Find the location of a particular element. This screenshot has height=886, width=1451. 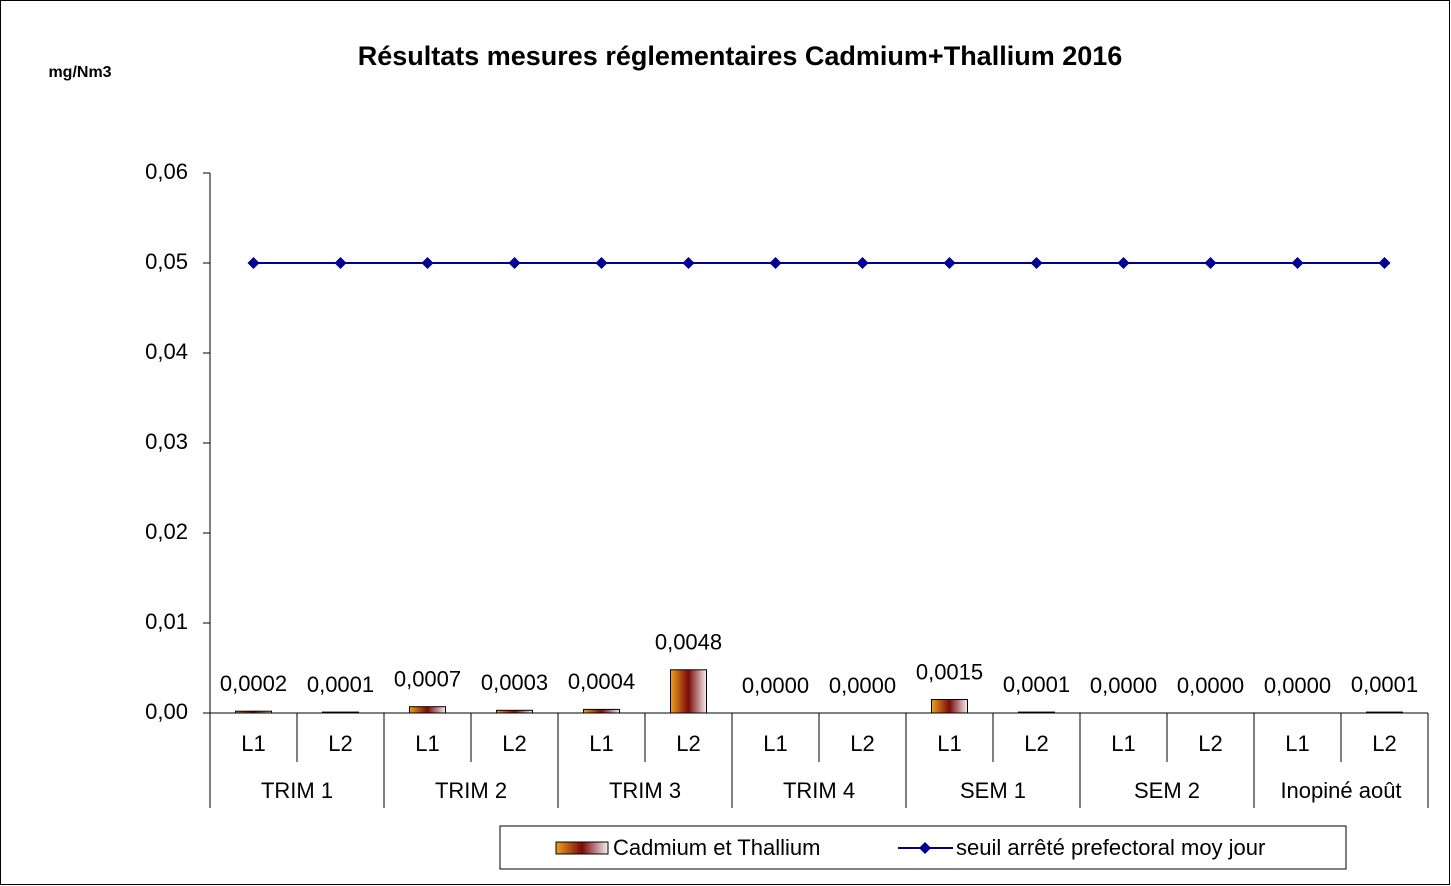

y-tick-label: 0,00 is located at coordinates (166, 711).